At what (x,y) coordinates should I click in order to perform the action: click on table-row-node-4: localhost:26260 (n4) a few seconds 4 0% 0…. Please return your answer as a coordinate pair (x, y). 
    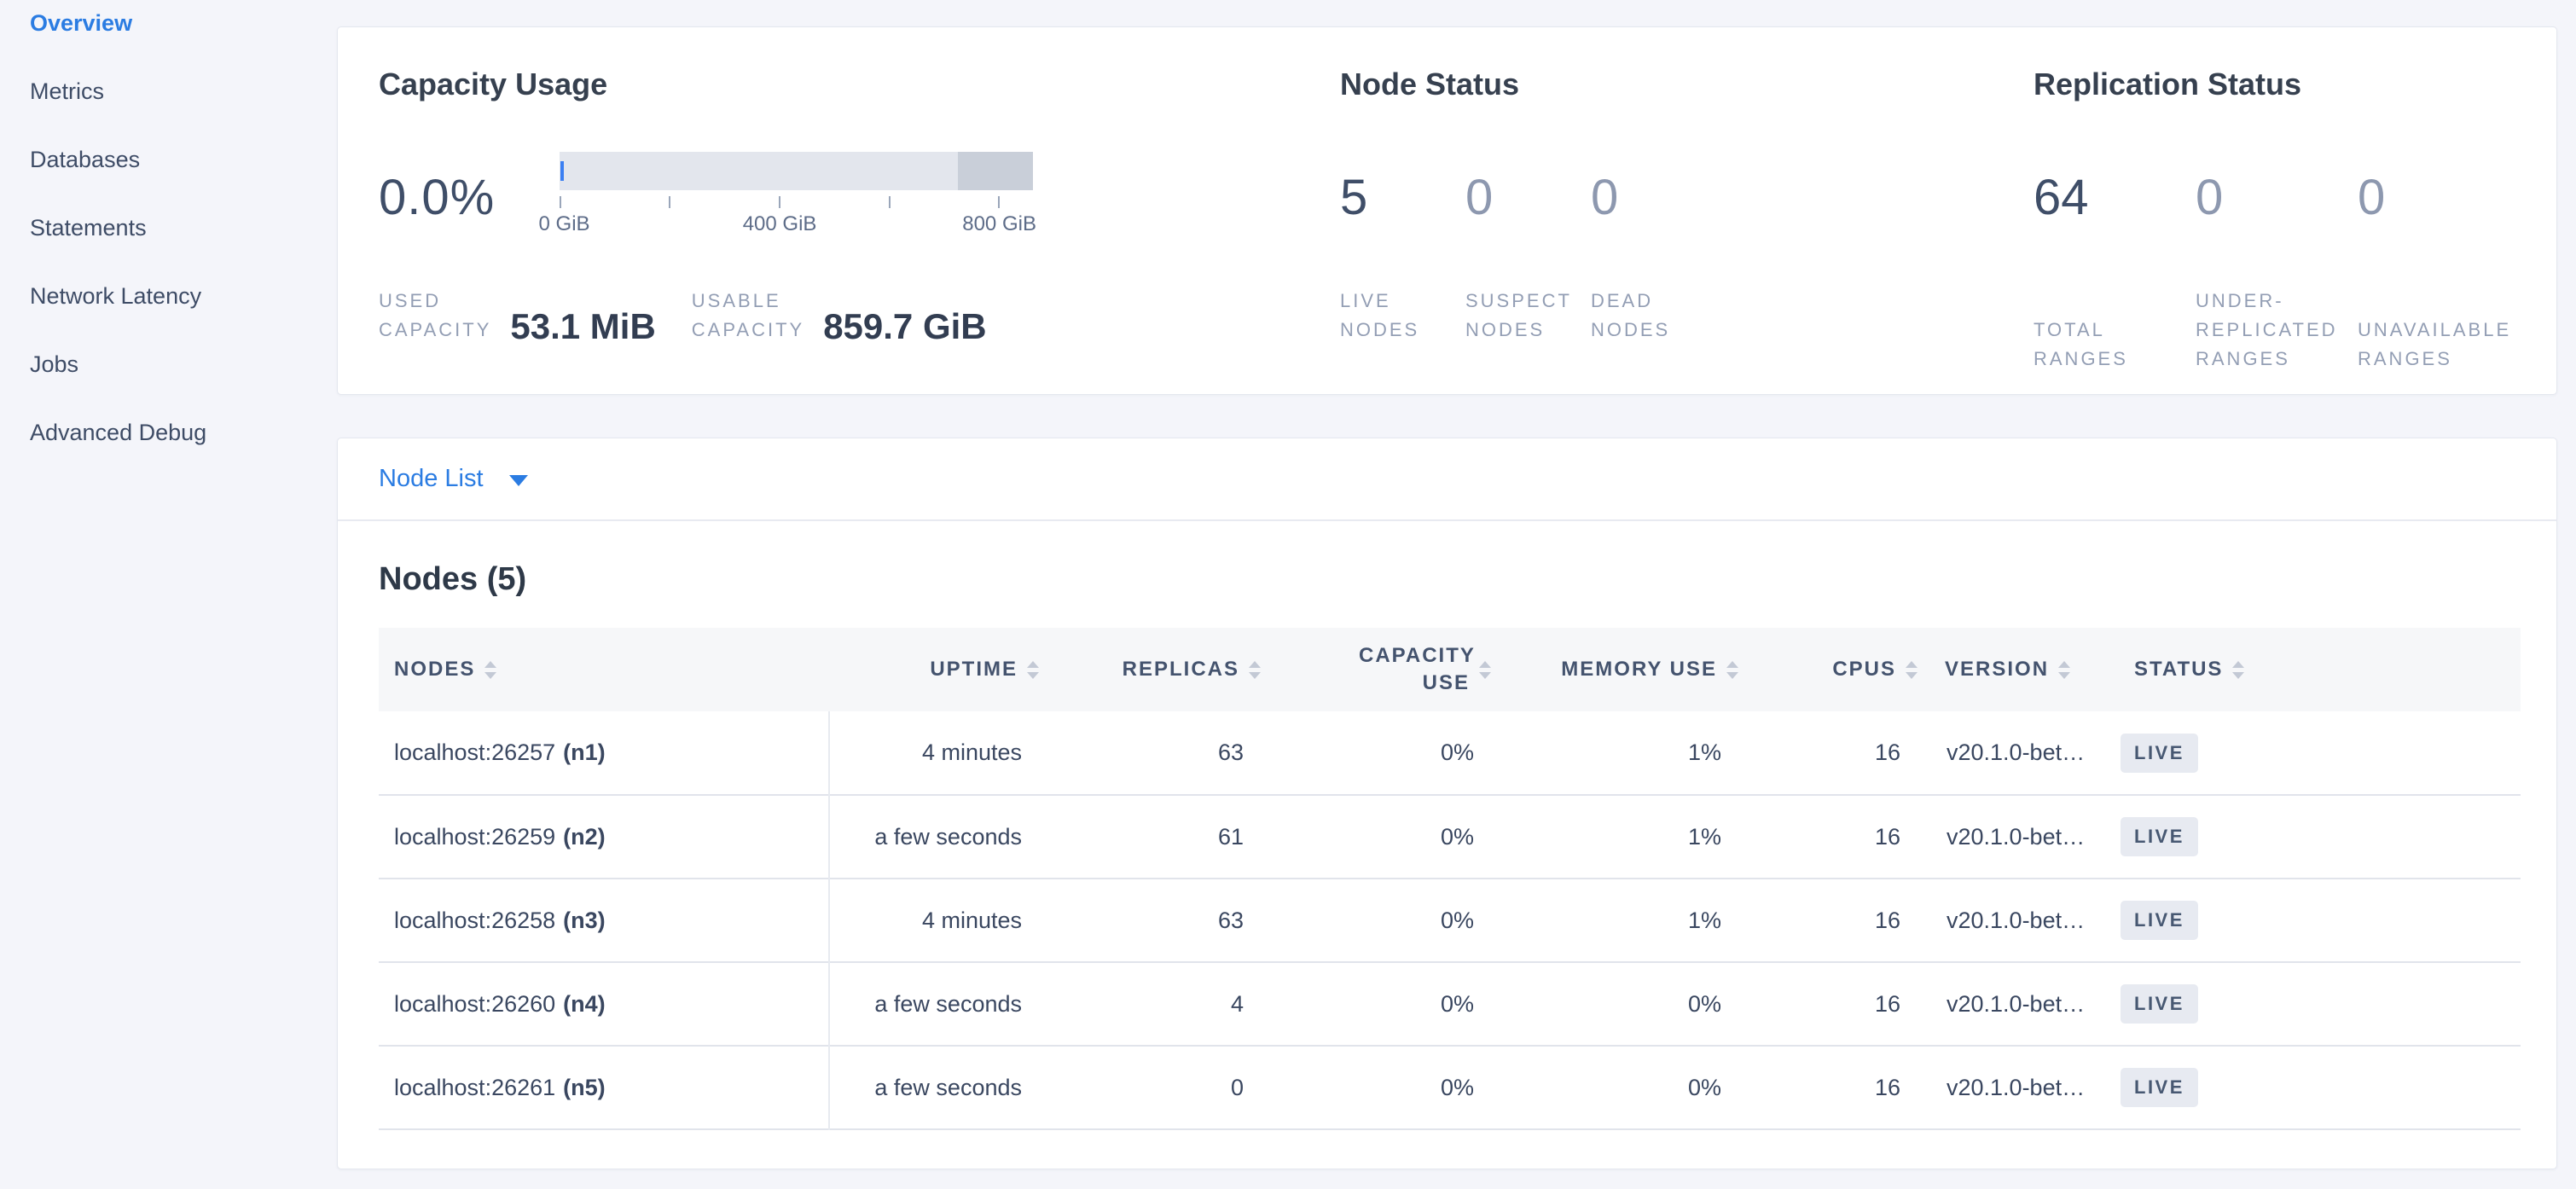
    Looking at the image, I should click on (1450, 1004).